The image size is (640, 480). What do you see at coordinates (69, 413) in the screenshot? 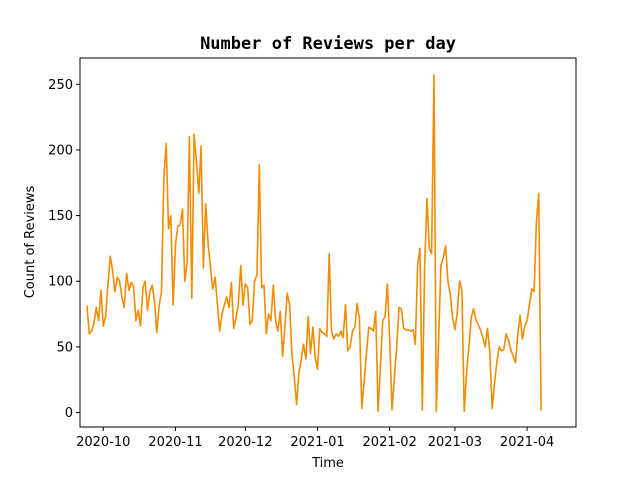
I see `y-tick-label: 0` at bounding box center [69, 413].